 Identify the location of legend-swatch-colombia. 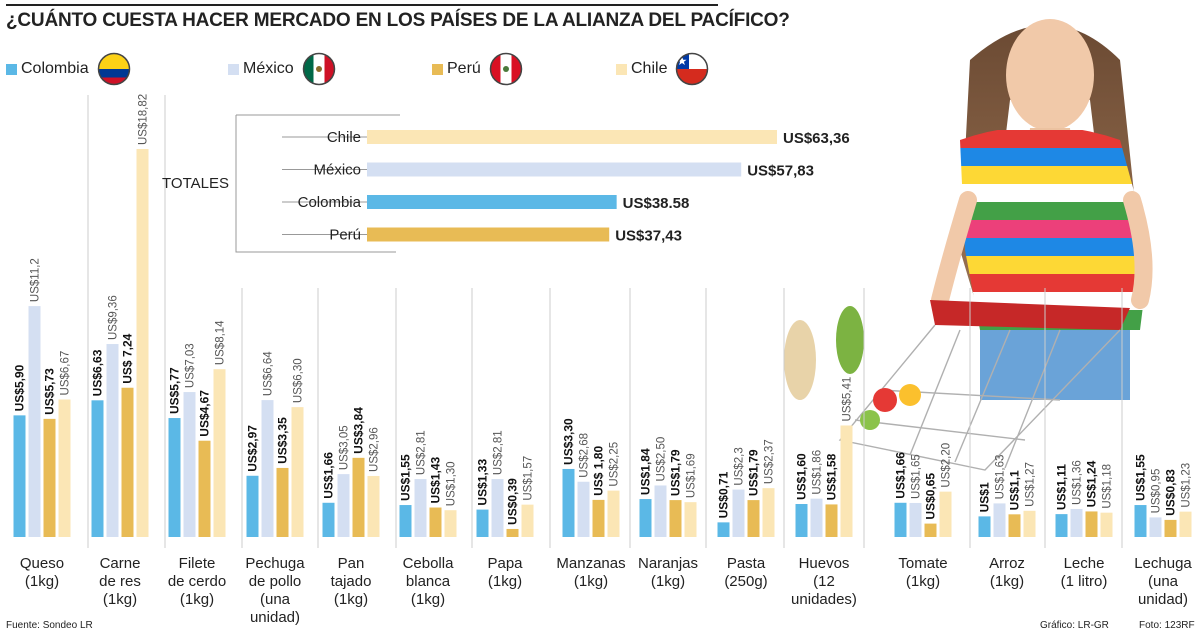
(11, 69).